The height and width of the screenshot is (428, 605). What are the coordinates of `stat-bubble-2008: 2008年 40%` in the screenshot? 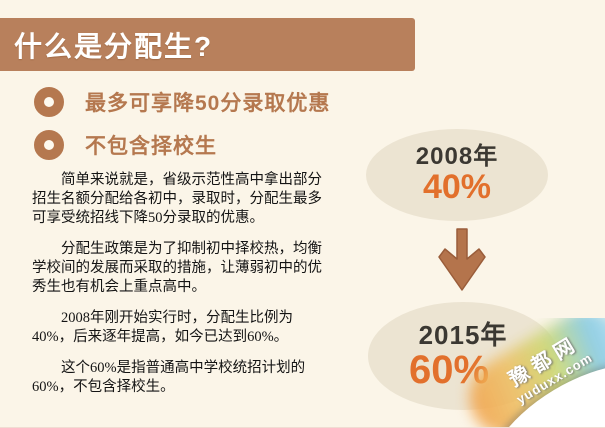 It's located at (457, 175).